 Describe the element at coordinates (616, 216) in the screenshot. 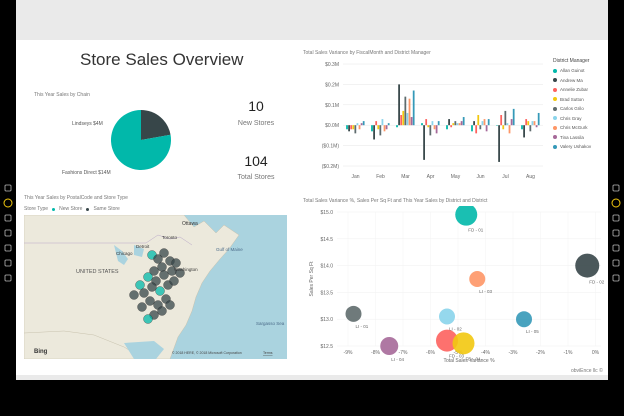

I see `pencil-icon` at that location.